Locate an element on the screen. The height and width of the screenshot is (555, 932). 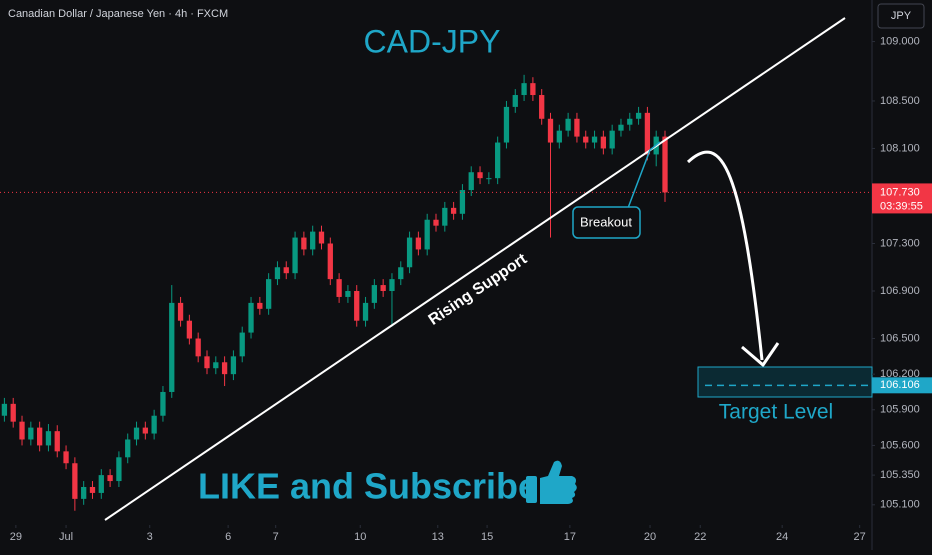
y-tick-label: 105.600 is located at coordinates (900, 445).